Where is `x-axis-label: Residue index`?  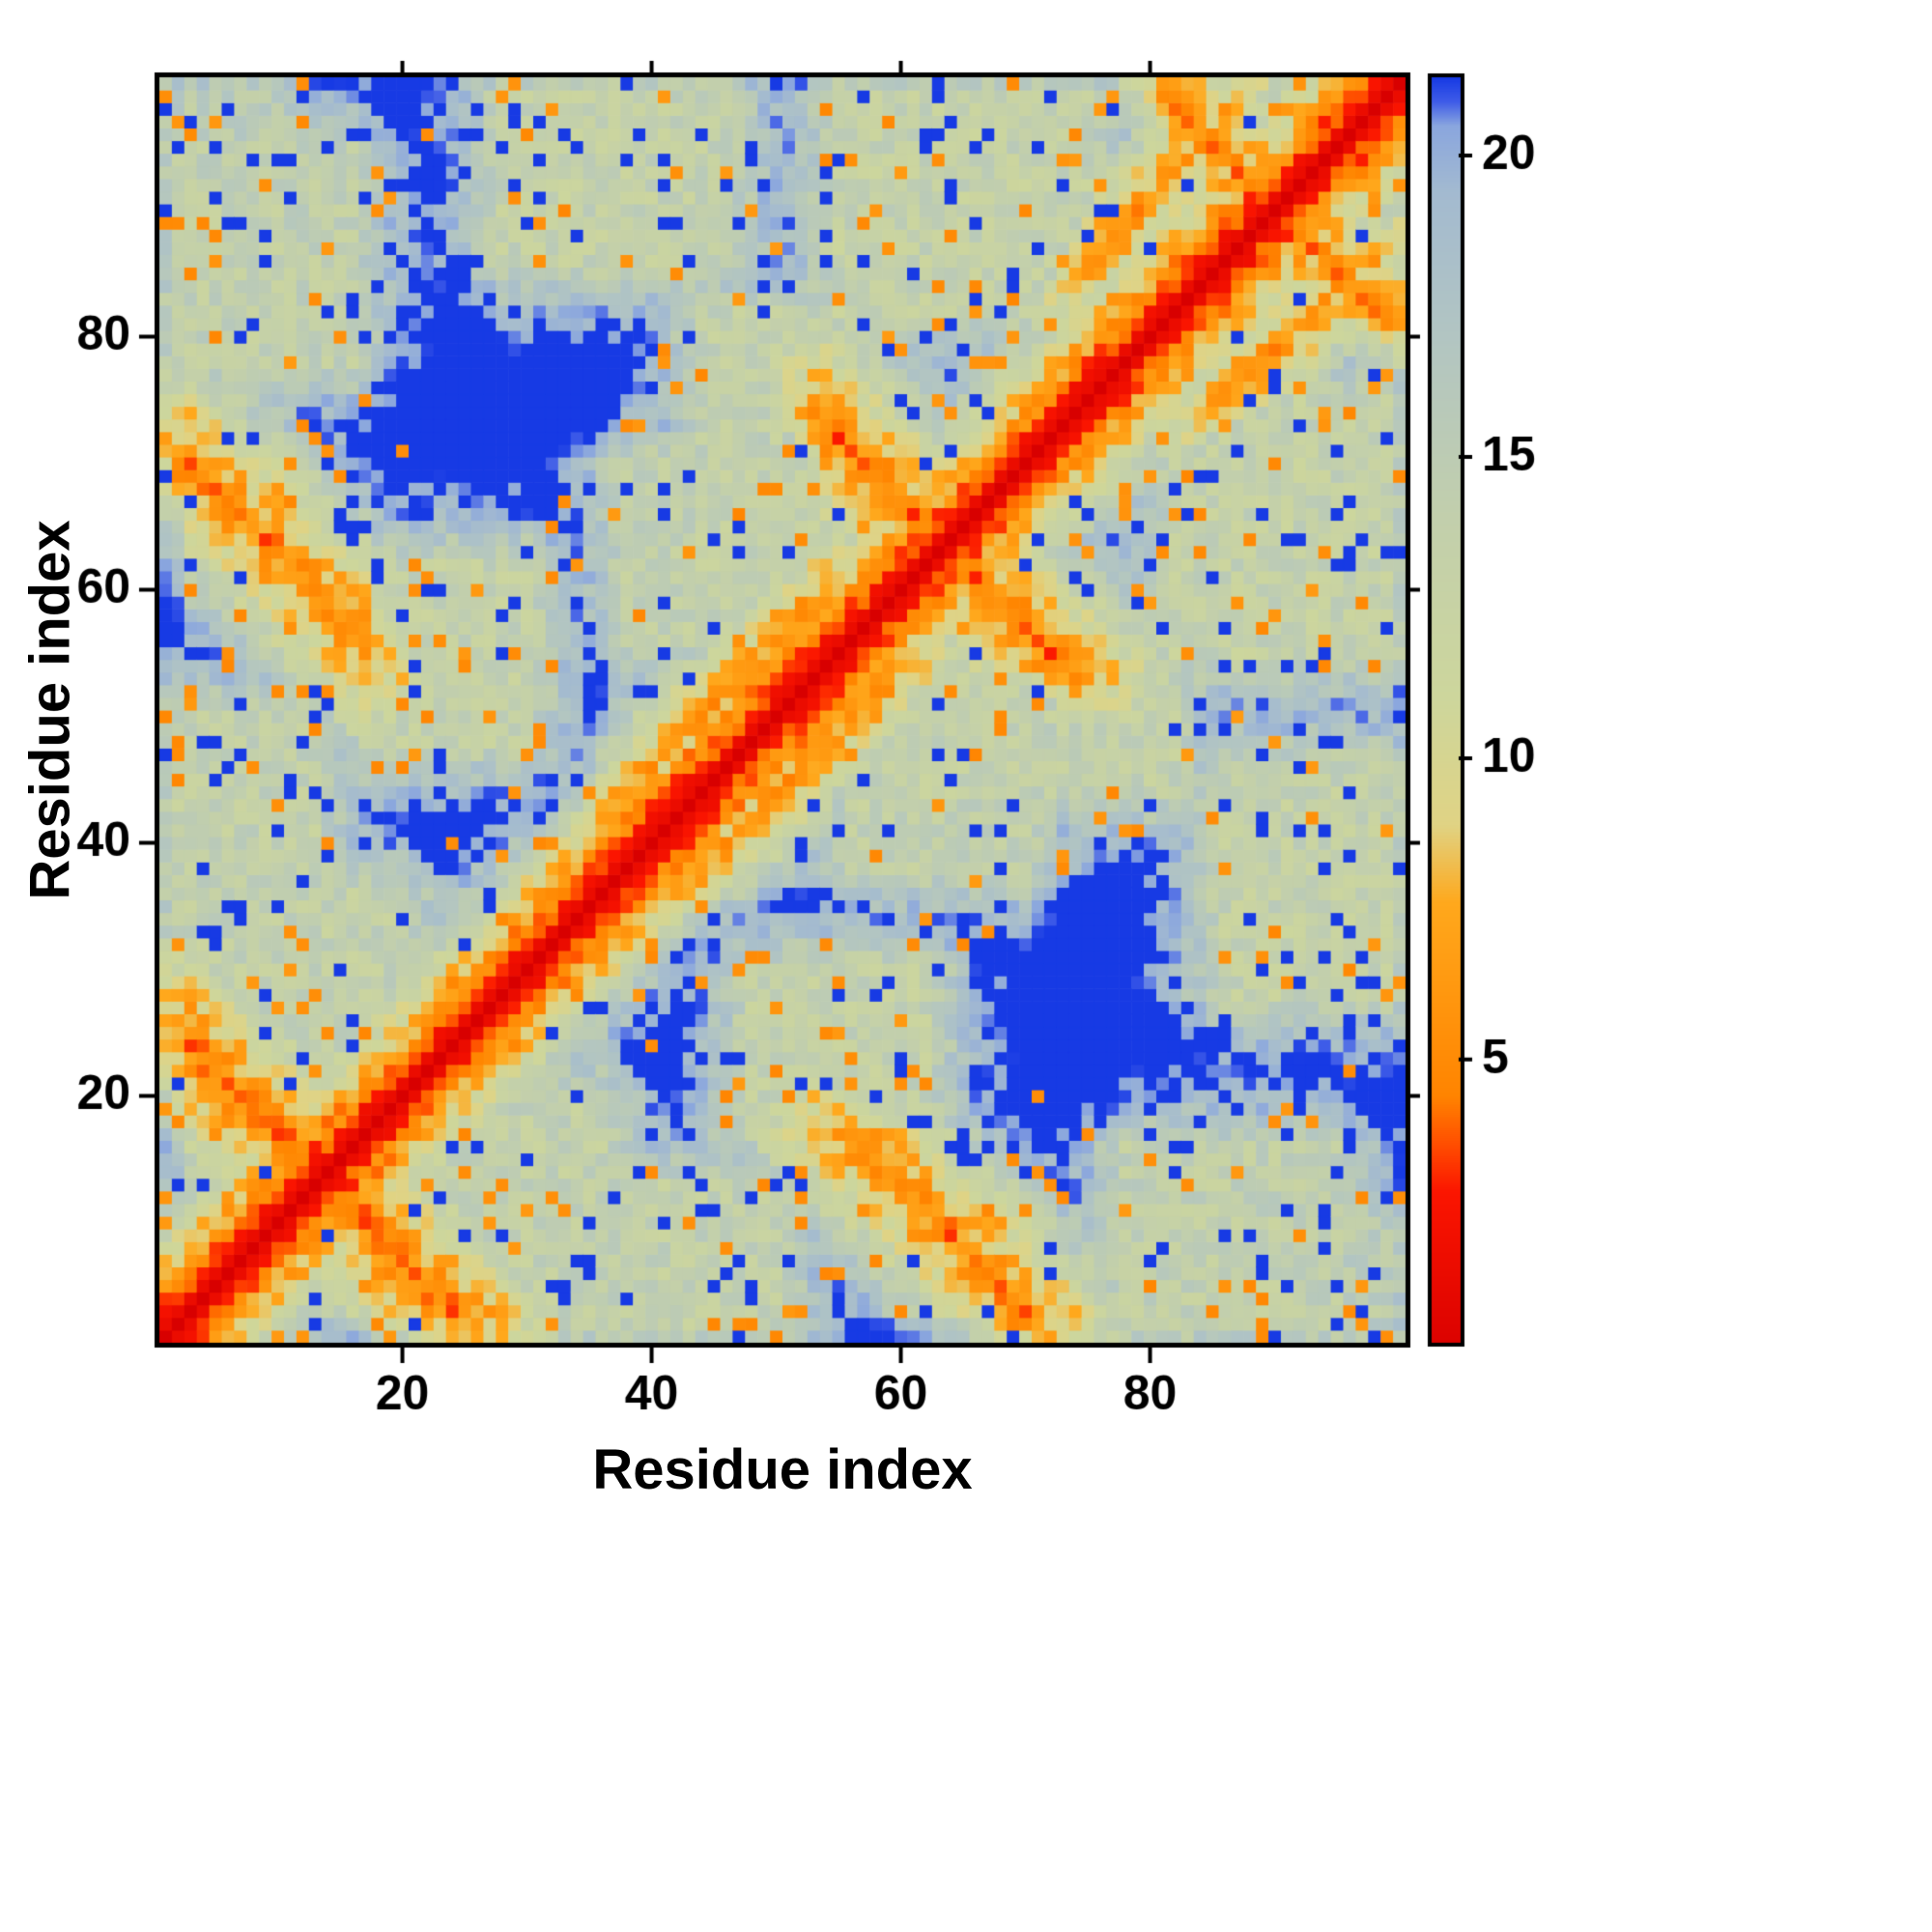
x-axis-label: Residue index is located at coordinates (782, 1469).